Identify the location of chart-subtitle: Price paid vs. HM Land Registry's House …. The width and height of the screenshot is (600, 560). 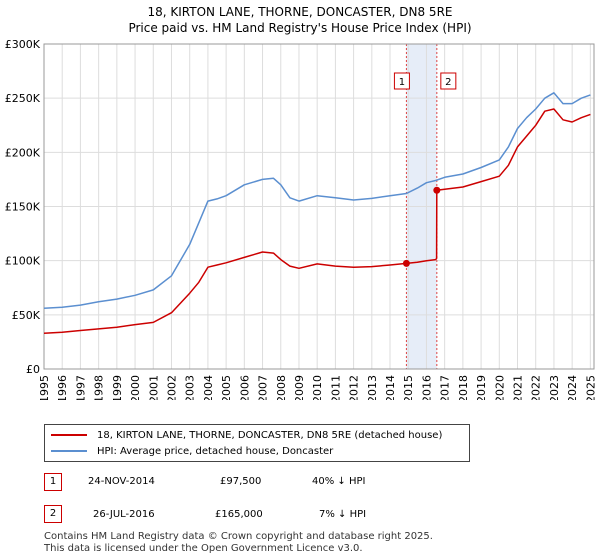
(300, 28).